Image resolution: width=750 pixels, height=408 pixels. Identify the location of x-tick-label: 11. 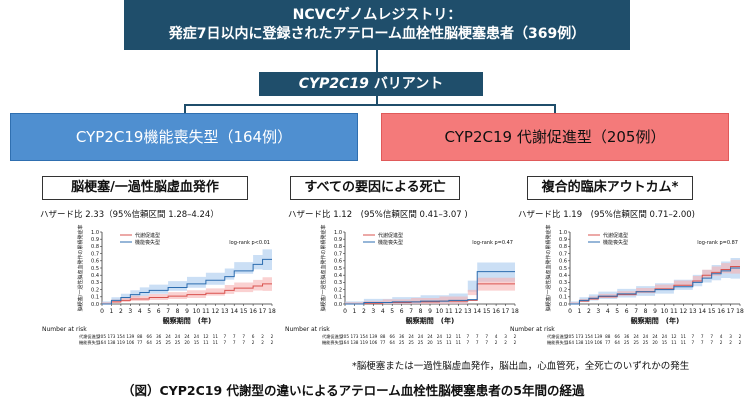
(206, 311).